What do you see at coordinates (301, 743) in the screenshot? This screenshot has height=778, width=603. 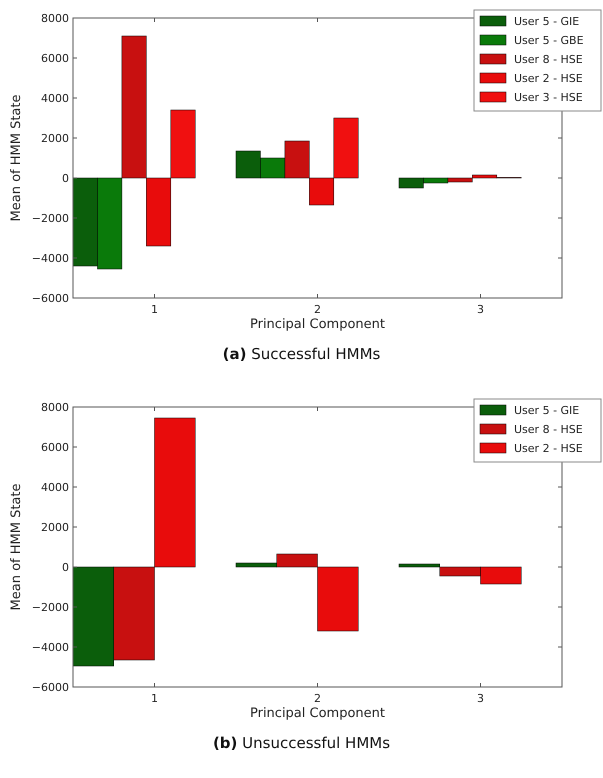 I see `text: (b) Unsuccessful HMMs` at bounding box center [301, 743].